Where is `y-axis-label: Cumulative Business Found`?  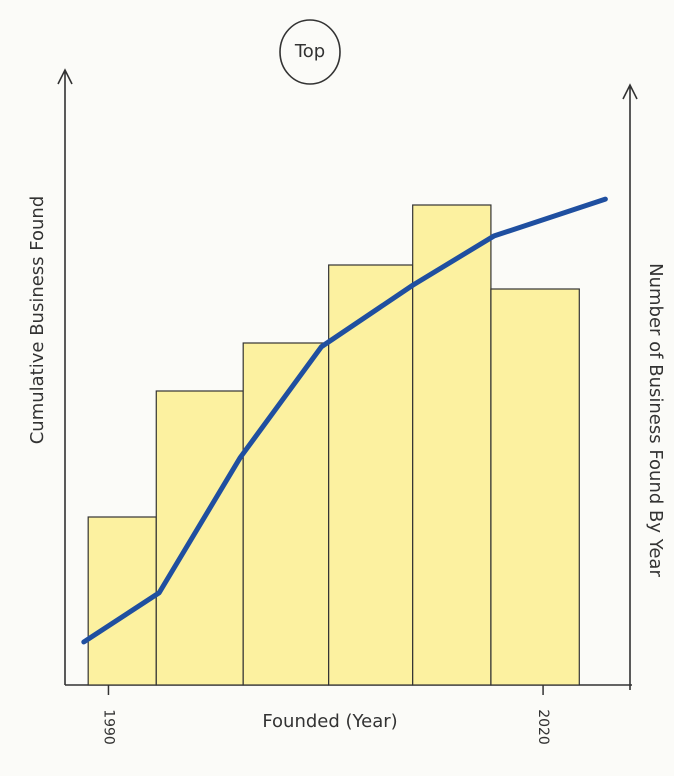 y-axis-label: Cumulative Business Found is located at coordinates (37, 320).